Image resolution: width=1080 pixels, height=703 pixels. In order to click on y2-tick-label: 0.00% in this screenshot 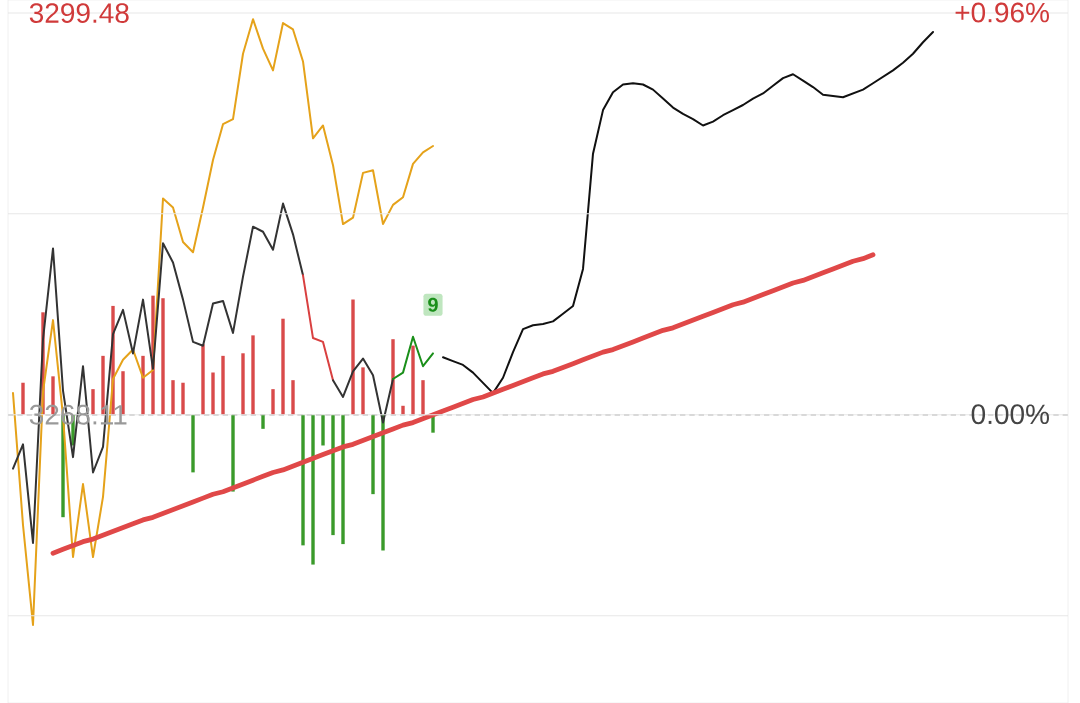, I will do `click(1010, 414)`.